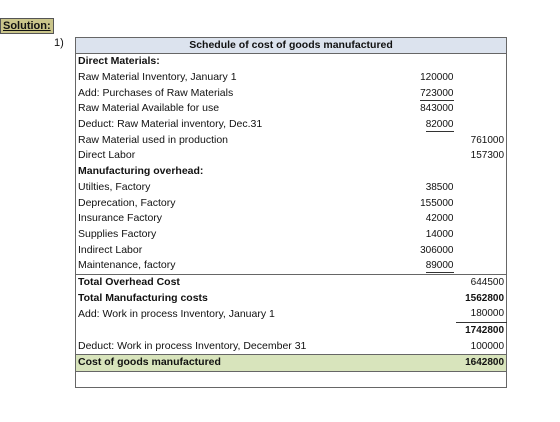 This screenshot has height=422, width=560. What do you see at coordinates (157, 77) in the screenshot?
I see `row-label: Raw Material Inventory, January 1` at bounding box center [157, 77].